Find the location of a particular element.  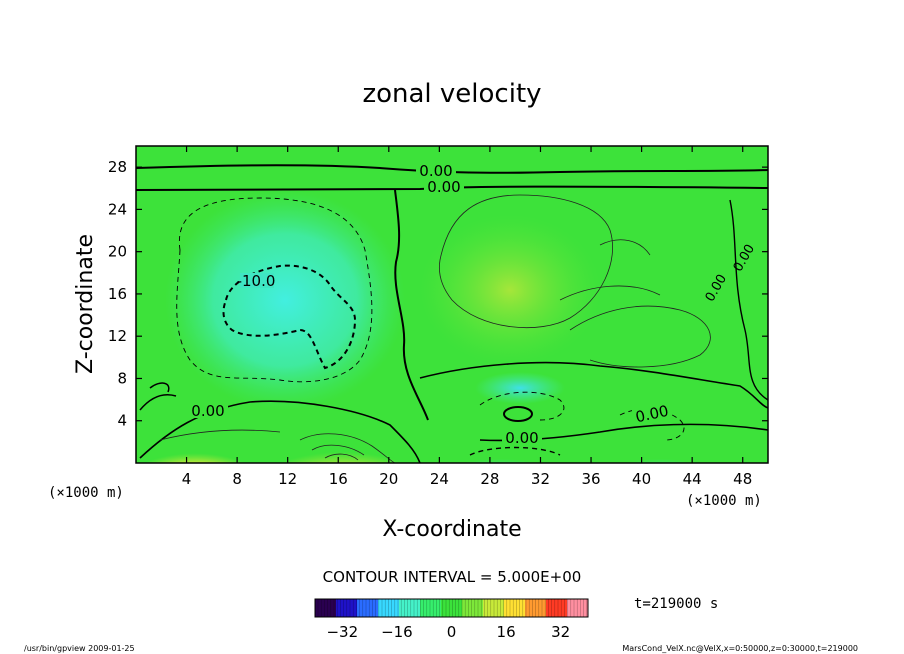

x-tick-label: 24 is located at coordinates (439, 479).